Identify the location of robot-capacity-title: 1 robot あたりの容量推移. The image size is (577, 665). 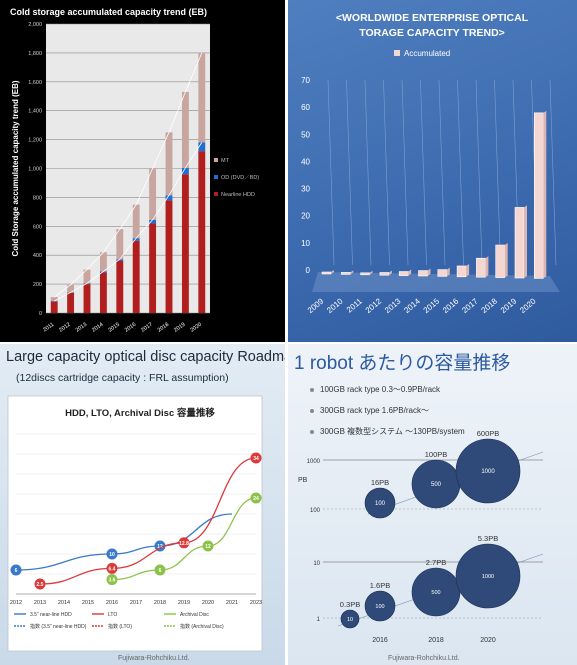
(402, 363).